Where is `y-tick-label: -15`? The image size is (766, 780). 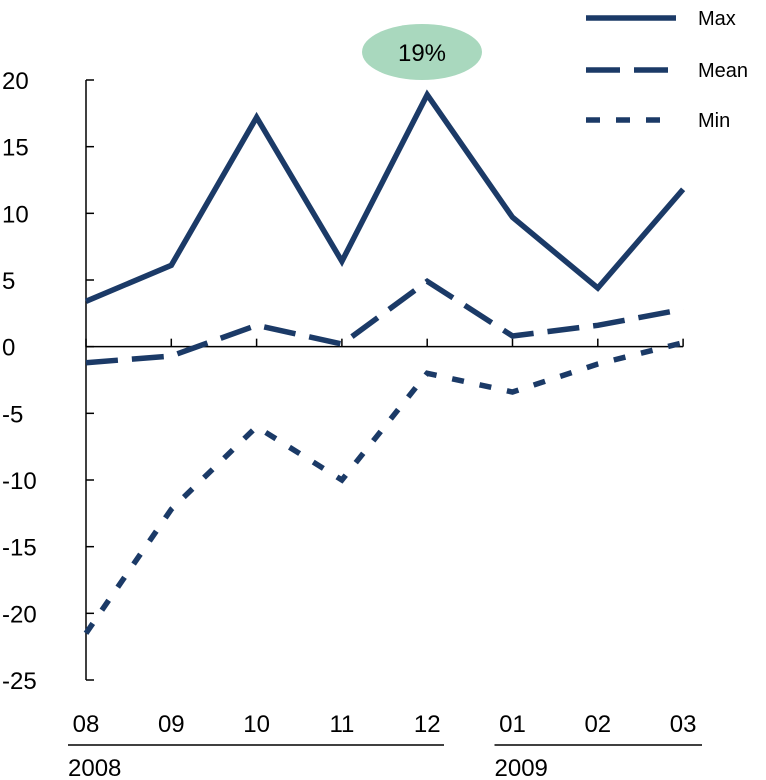 y-tick-label: -15 is located at coordinates (19, 548).